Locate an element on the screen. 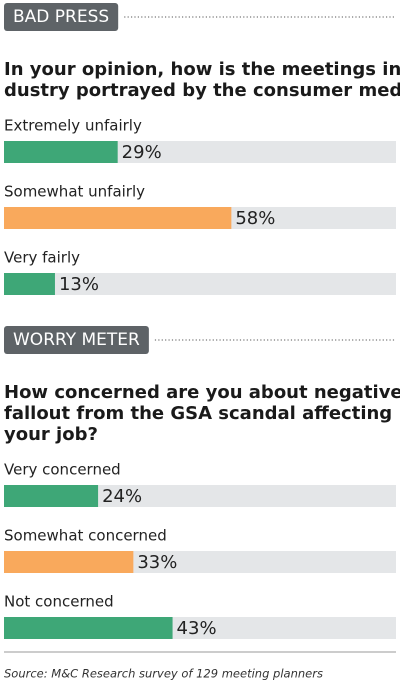  section-label: BAD PRESS is located at coordinates (61, 17).